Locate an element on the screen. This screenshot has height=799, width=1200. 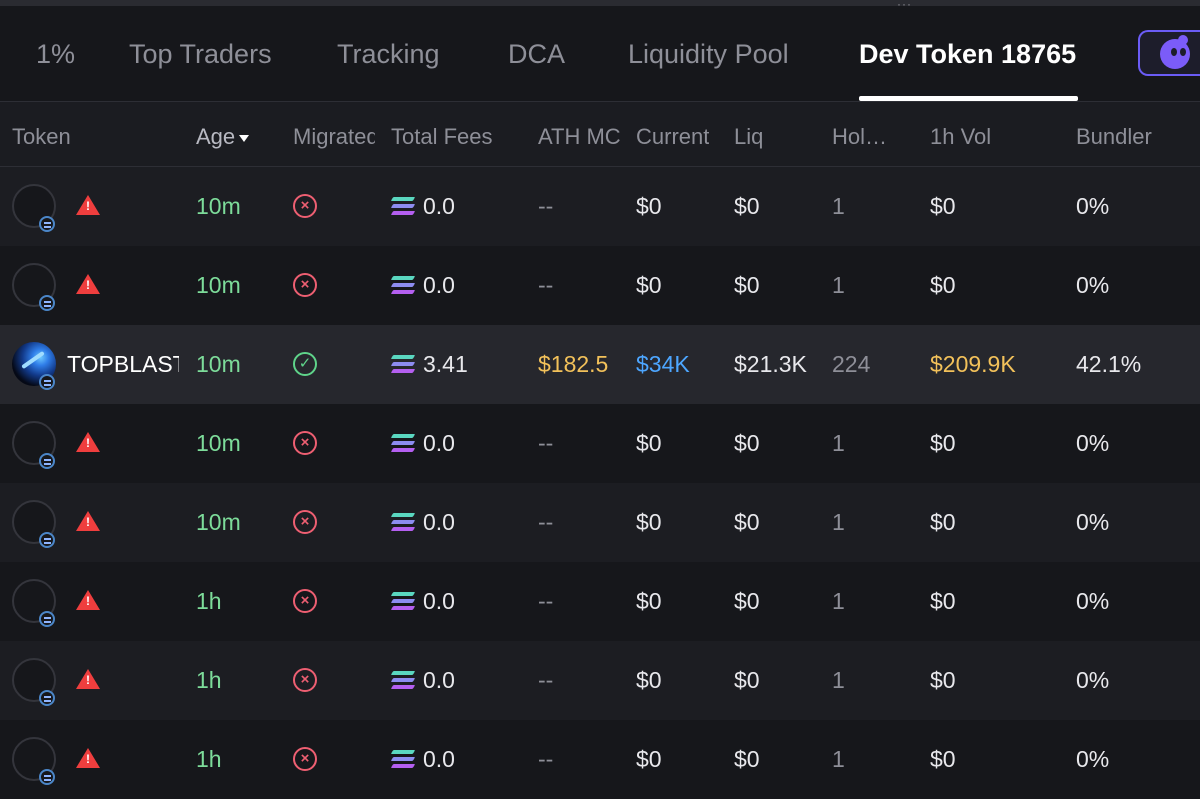
ath-market-cap: $182.5 is located at coordinates (573, 364).